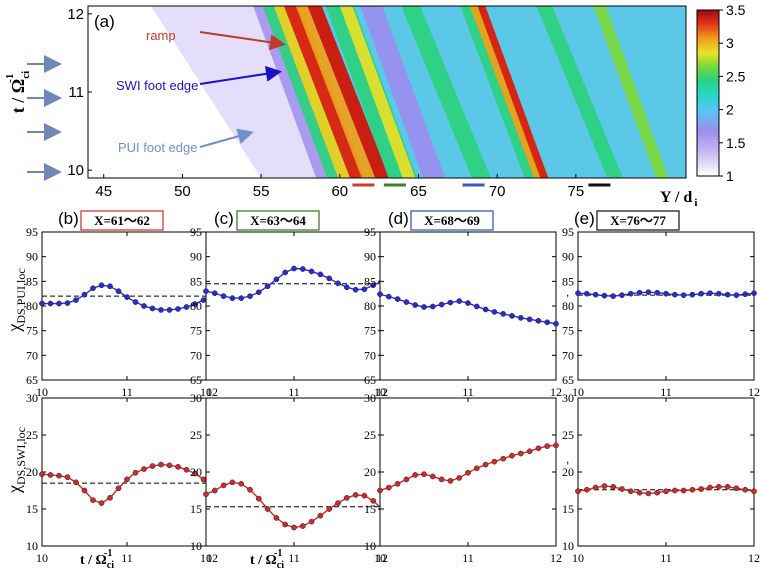 This screenshot has height=576, width=760. What do you see at coordinates (339, 191) in the screenshot?
I see `heatmap-x-tick-label: 60` at bounding box center [339, 191].